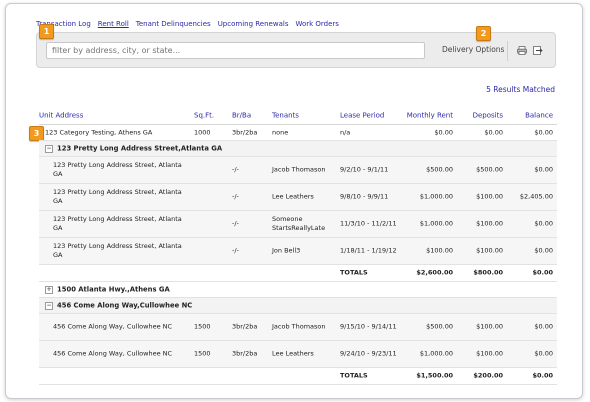 This screenshot has width=590, height=402. Describe the element at coordinates (483, 33) in the screenshot. I see `callout-badge-2: 2` at that location.